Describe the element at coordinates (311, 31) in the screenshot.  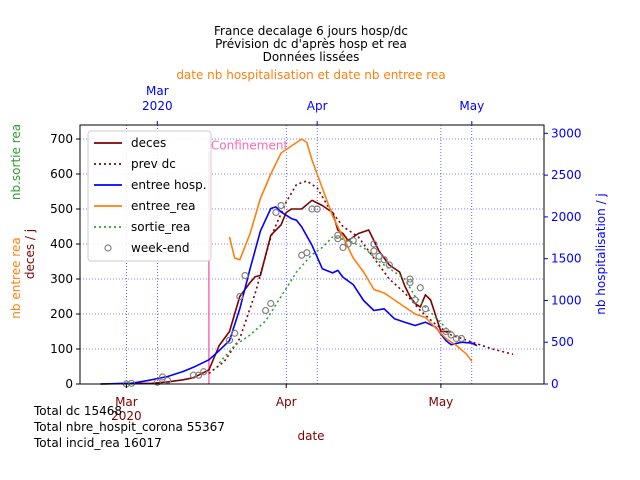
I see `chart-title-line-1: France decalage 6 jours hosp/dc` at that location.